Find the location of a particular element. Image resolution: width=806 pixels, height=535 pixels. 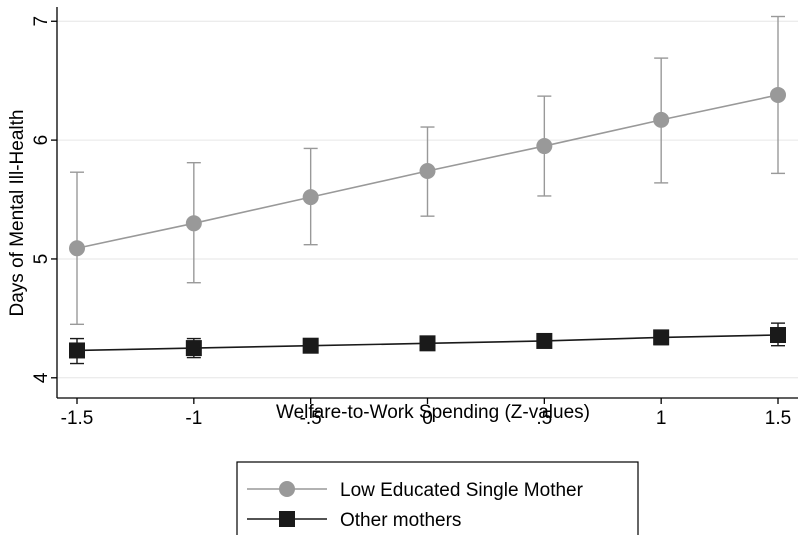

legend: Low Educated Single Mother Other mothers is located at coordinates (437, 498).